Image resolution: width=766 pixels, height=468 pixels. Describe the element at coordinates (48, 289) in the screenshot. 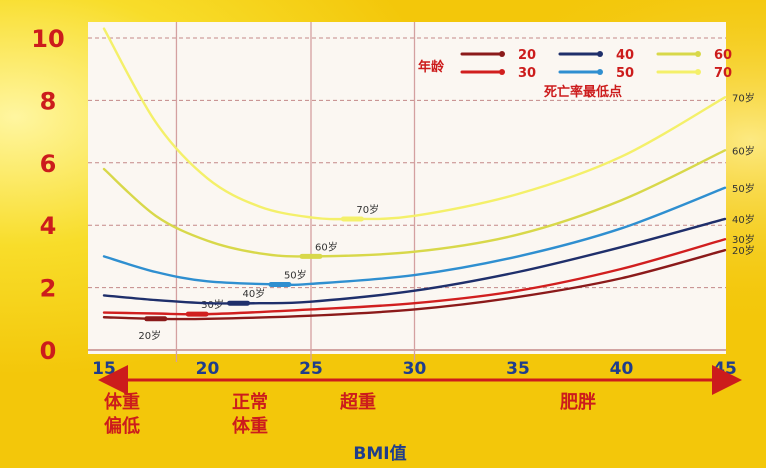

I see `y-tick-2: 2` at that location.